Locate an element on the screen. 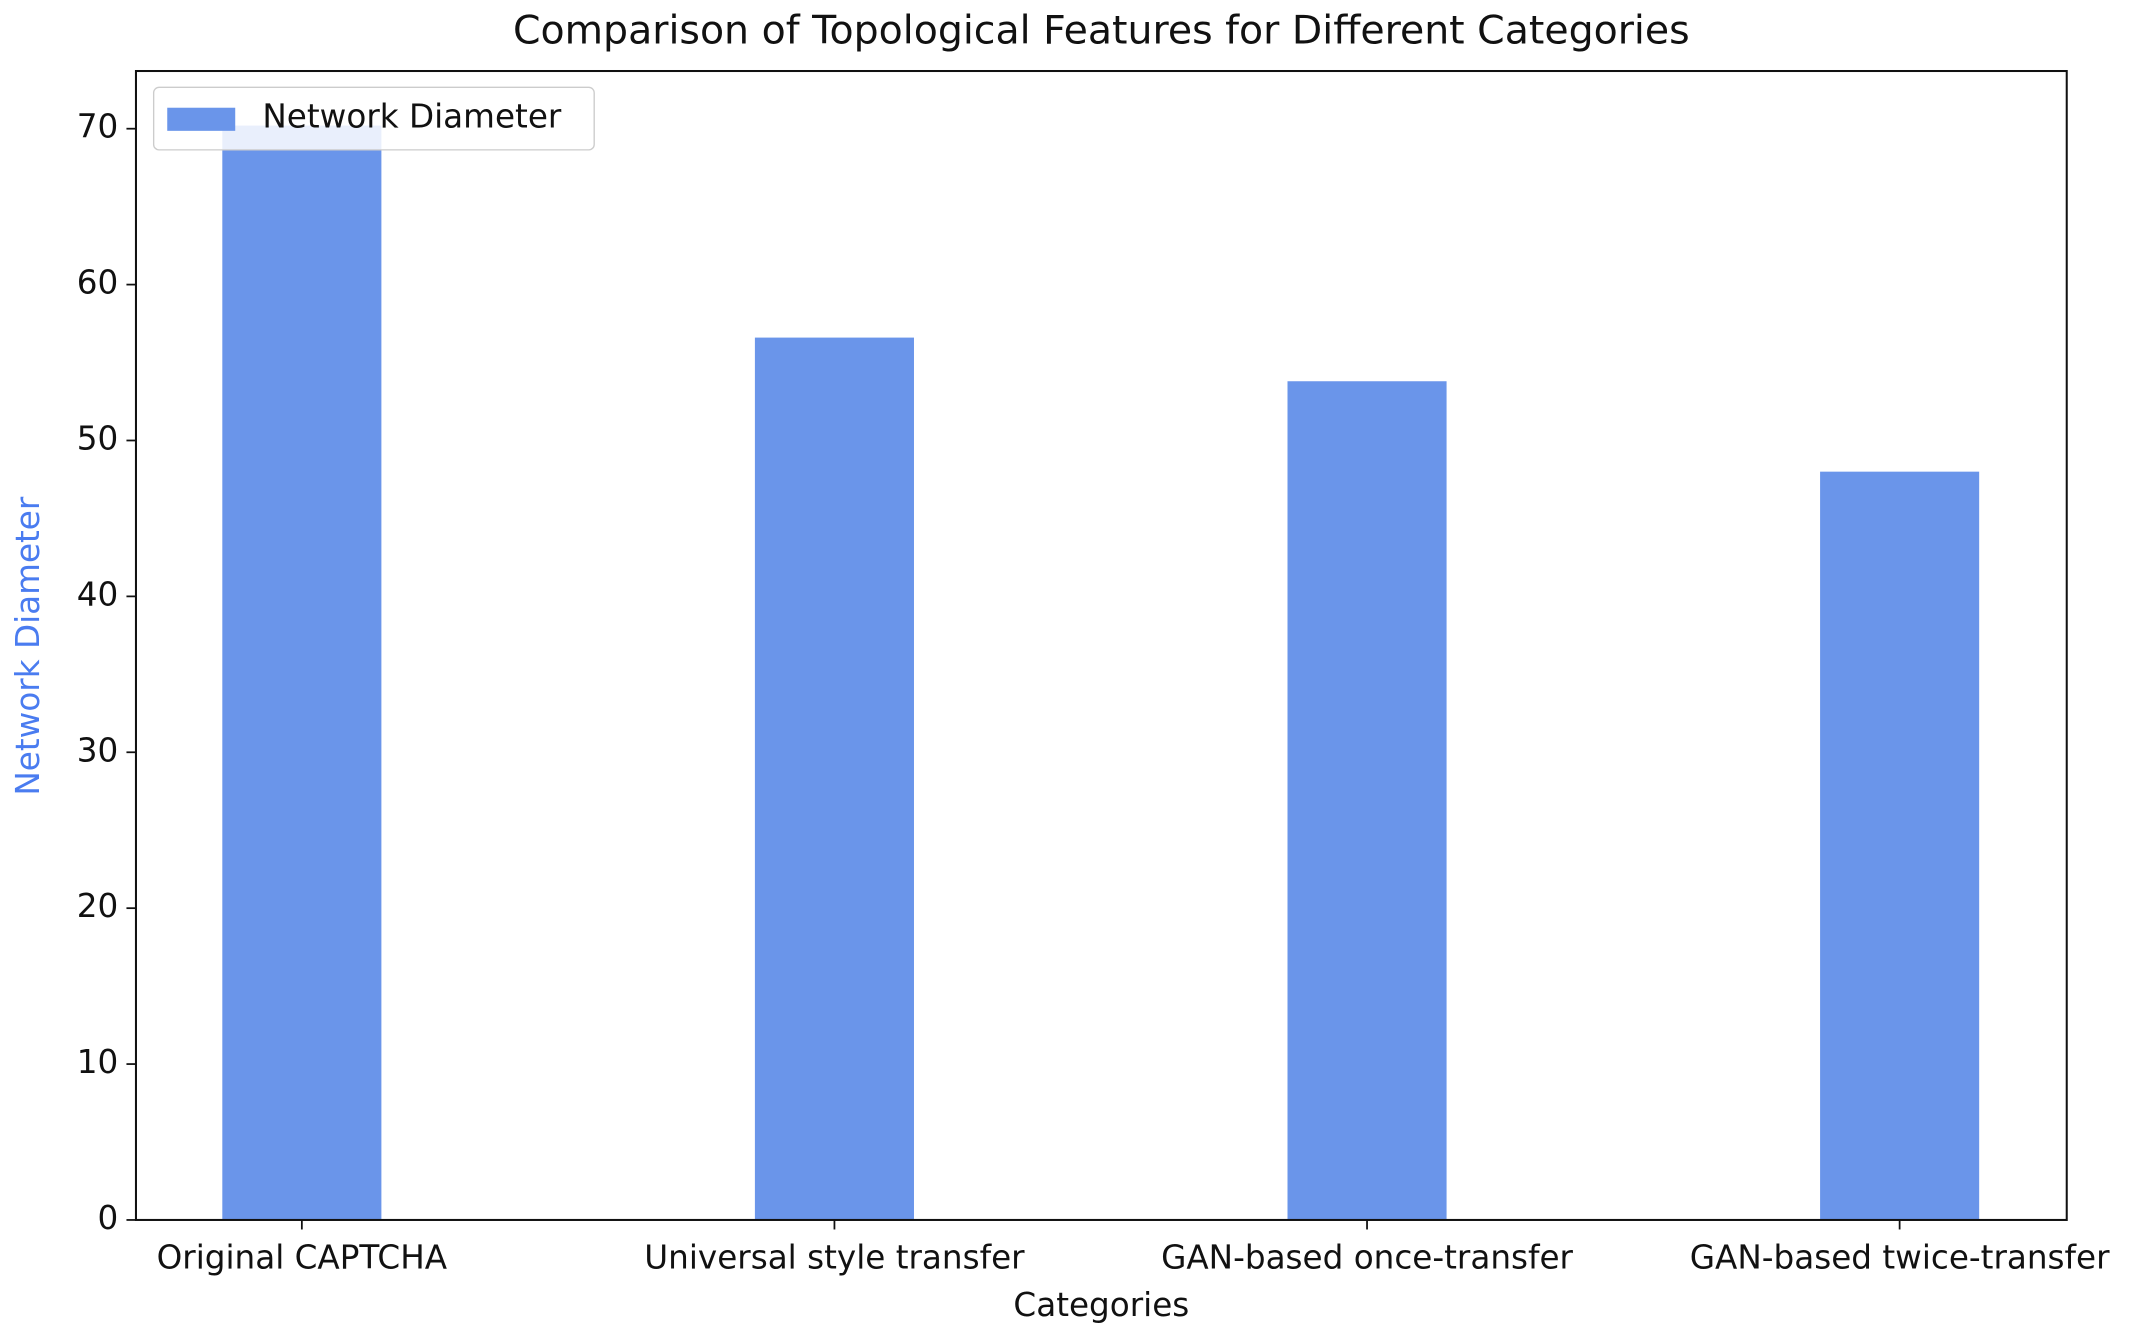  legend-label: Network Diameter is located at coordinates (411, 117).